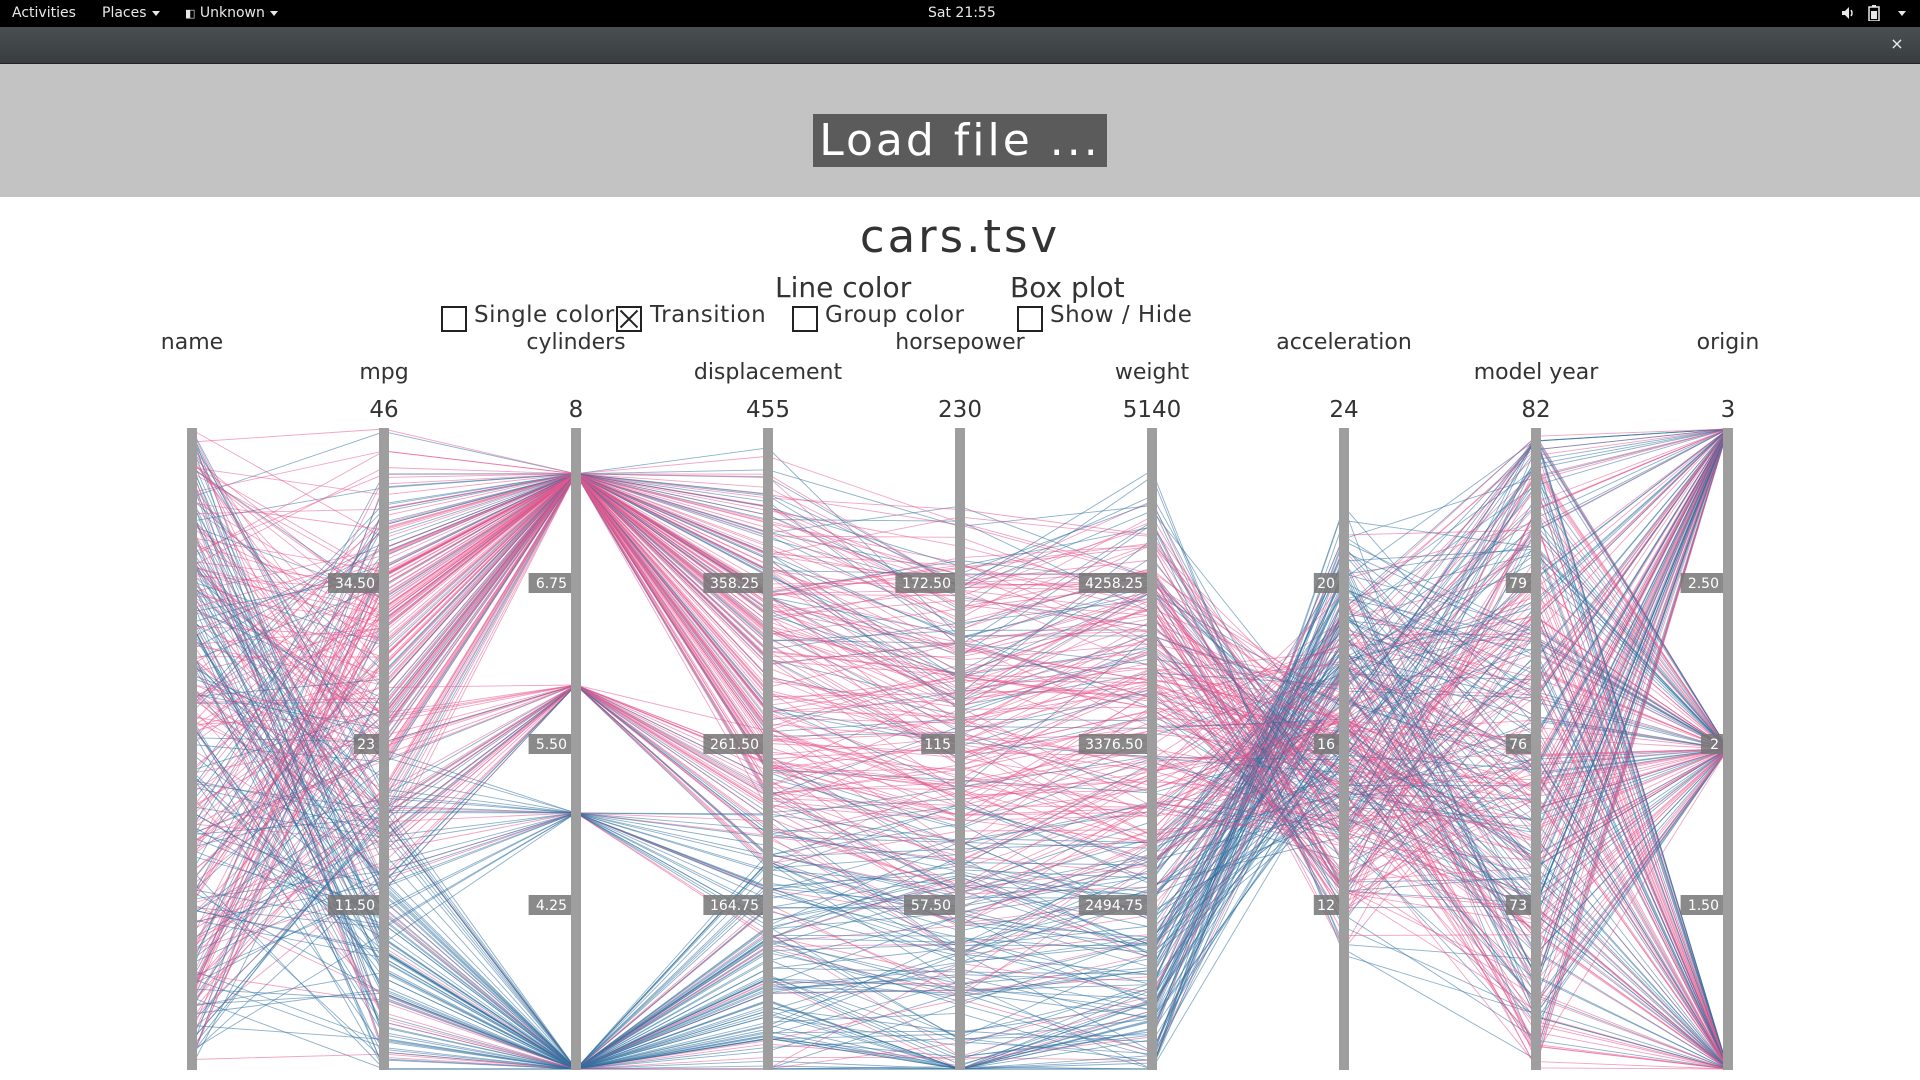 This screenshot has height=1080, width=1920. What do you see at coordinates (1152, 410) in the screenshot?
I see `axis-max-weight: 5140` at bounding box center [1152, 410].